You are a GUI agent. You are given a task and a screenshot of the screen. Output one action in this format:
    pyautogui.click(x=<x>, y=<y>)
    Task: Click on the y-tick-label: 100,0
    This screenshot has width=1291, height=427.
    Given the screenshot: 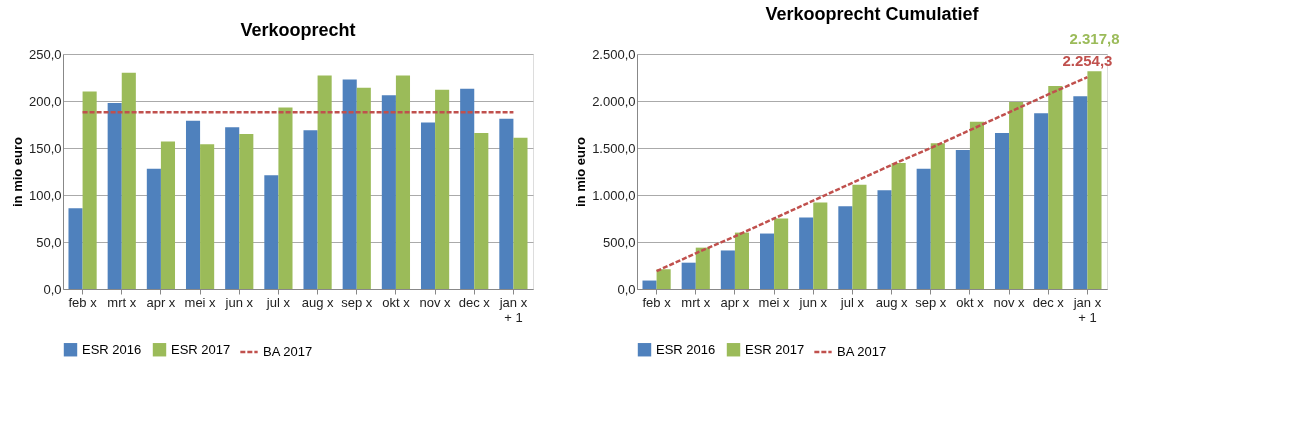 What is the action you would take?
    pyautogui.click(x=45, y=195)
    